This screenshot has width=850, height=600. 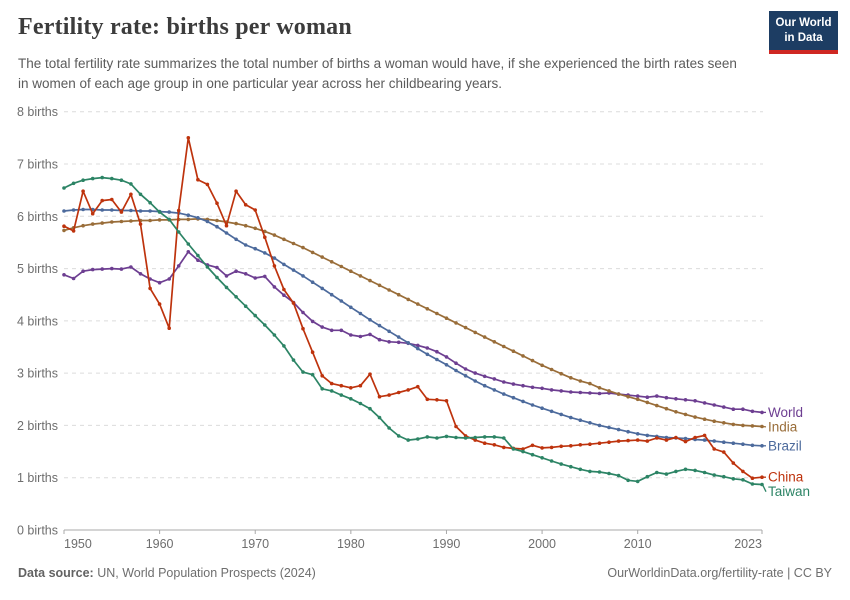 What do you see at coordinates (542, 408) in the screenshot?
I see `series-point-brazil-2000` at bounding box center [542, 408].